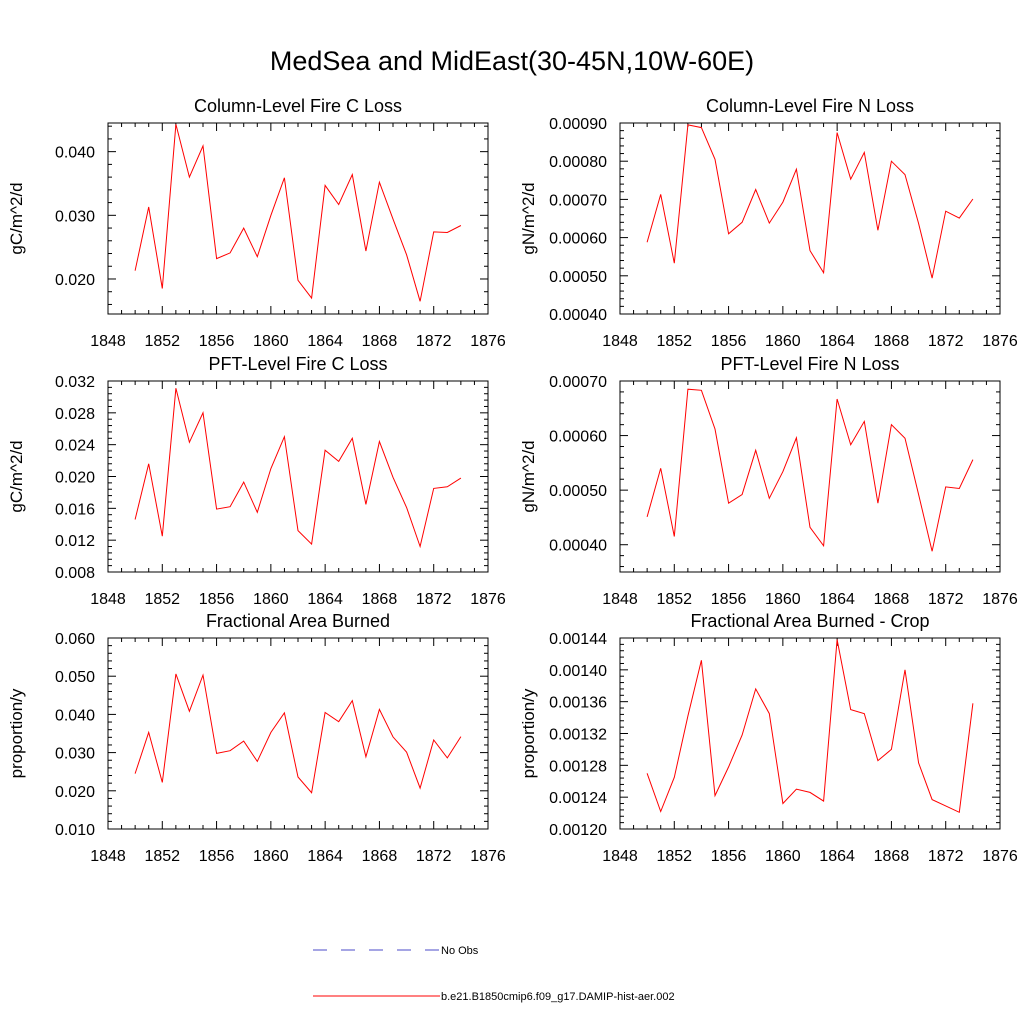 The width and height of the screenshot is (1024, 1024). I want to click on y-tick-label: 0.00132, so click(578, 735).